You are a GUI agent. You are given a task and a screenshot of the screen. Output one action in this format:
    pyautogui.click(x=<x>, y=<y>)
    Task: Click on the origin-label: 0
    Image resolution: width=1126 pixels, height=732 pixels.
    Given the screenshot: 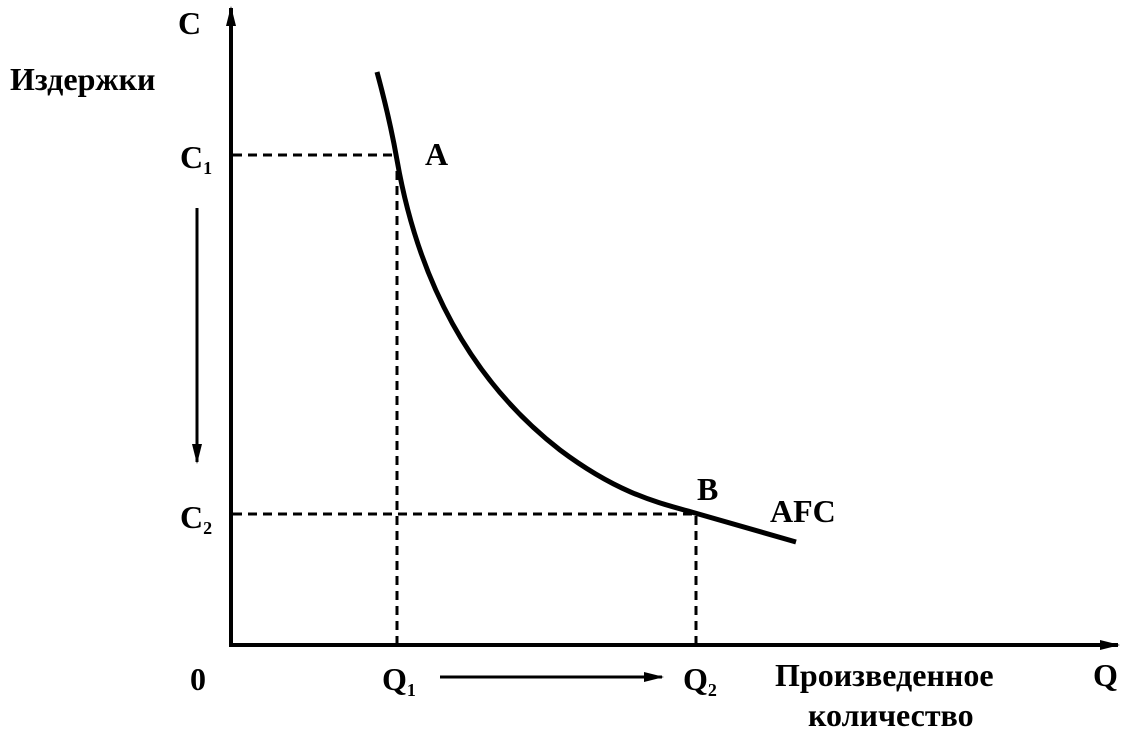 What is the action you would take?
    pyautogui.click(x=198, y=679)
    